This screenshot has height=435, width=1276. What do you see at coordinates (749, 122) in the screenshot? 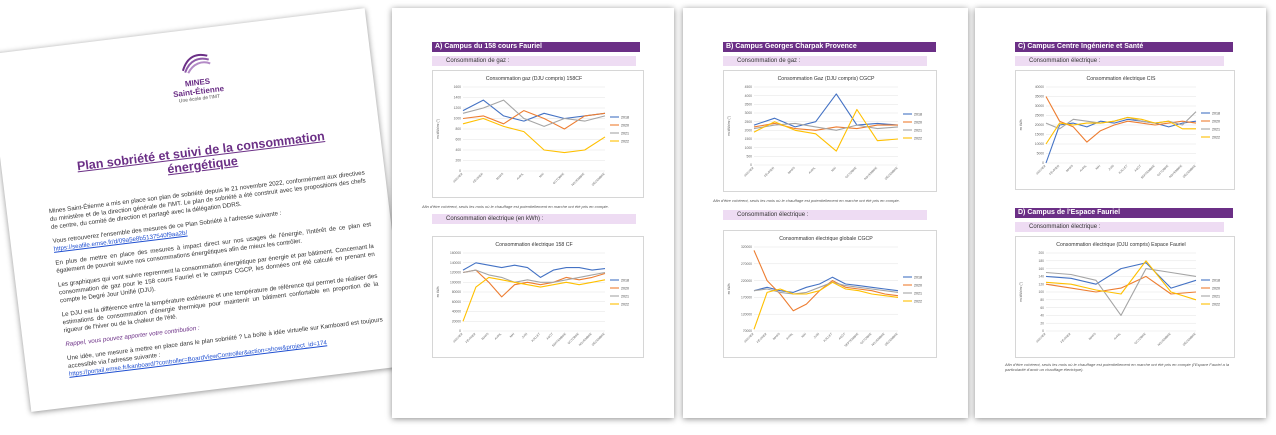
I see `y-tick-label: 2500` at bounding box center [749, 122].